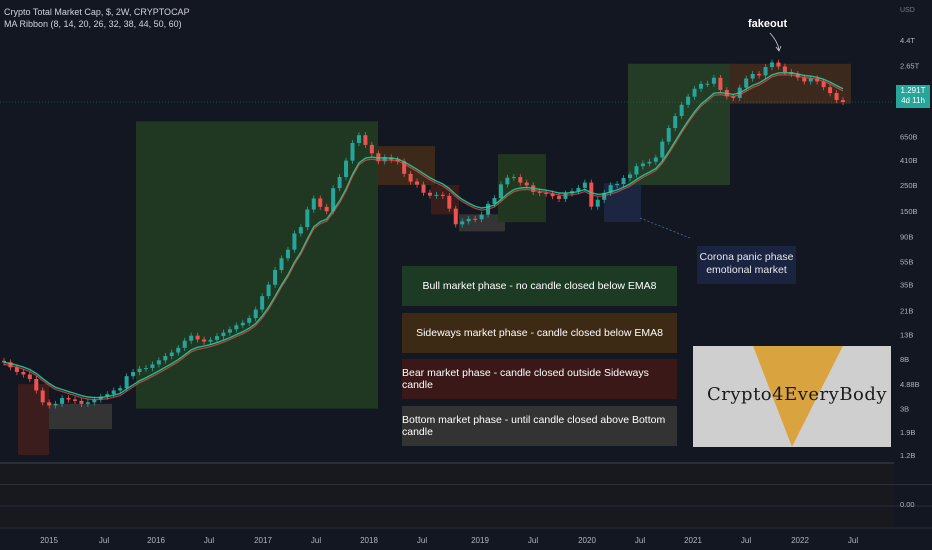  What do you see at coordinates (906, 284) in the screenshot?
I see `y-tick-label: 35B` at bounding box center [906, 284].